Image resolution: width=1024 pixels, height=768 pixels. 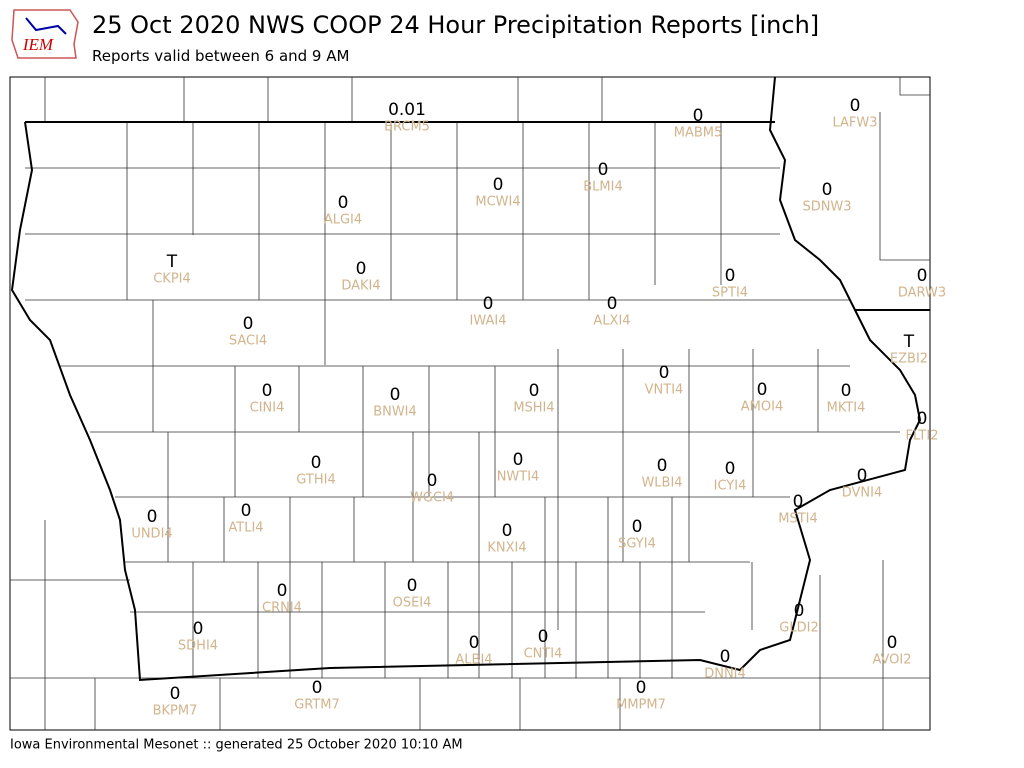 I want to click on station-id: MABM5, so click(x=698, y=133).